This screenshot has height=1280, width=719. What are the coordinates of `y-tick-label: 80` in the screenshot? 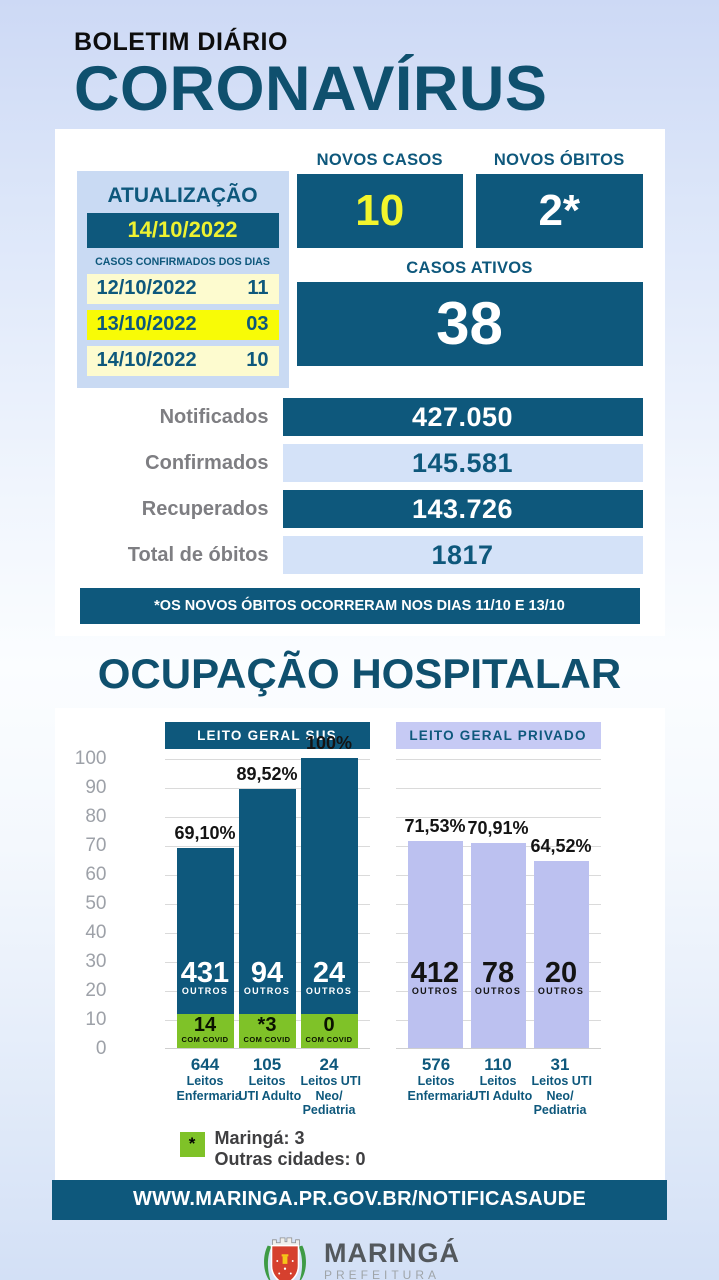 It's located at (96, 817).